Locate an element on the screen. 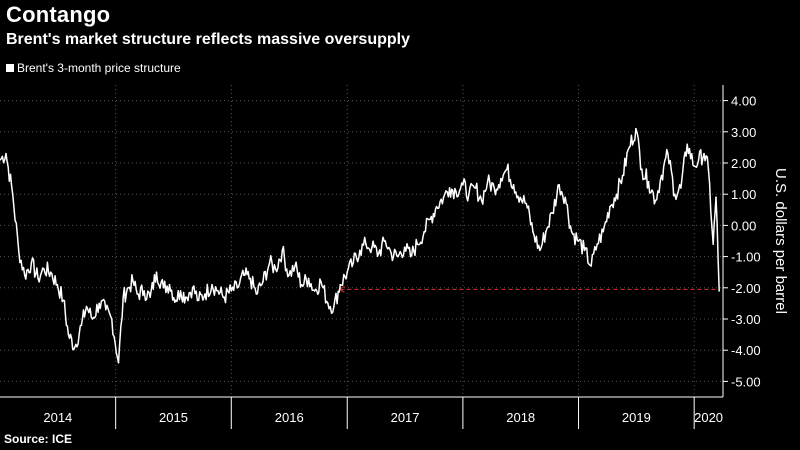 Image resolution: width=800 pixels, height=450 pixels. legend-label: Brent's 3-month price structure is located at coordinates (99, 68).